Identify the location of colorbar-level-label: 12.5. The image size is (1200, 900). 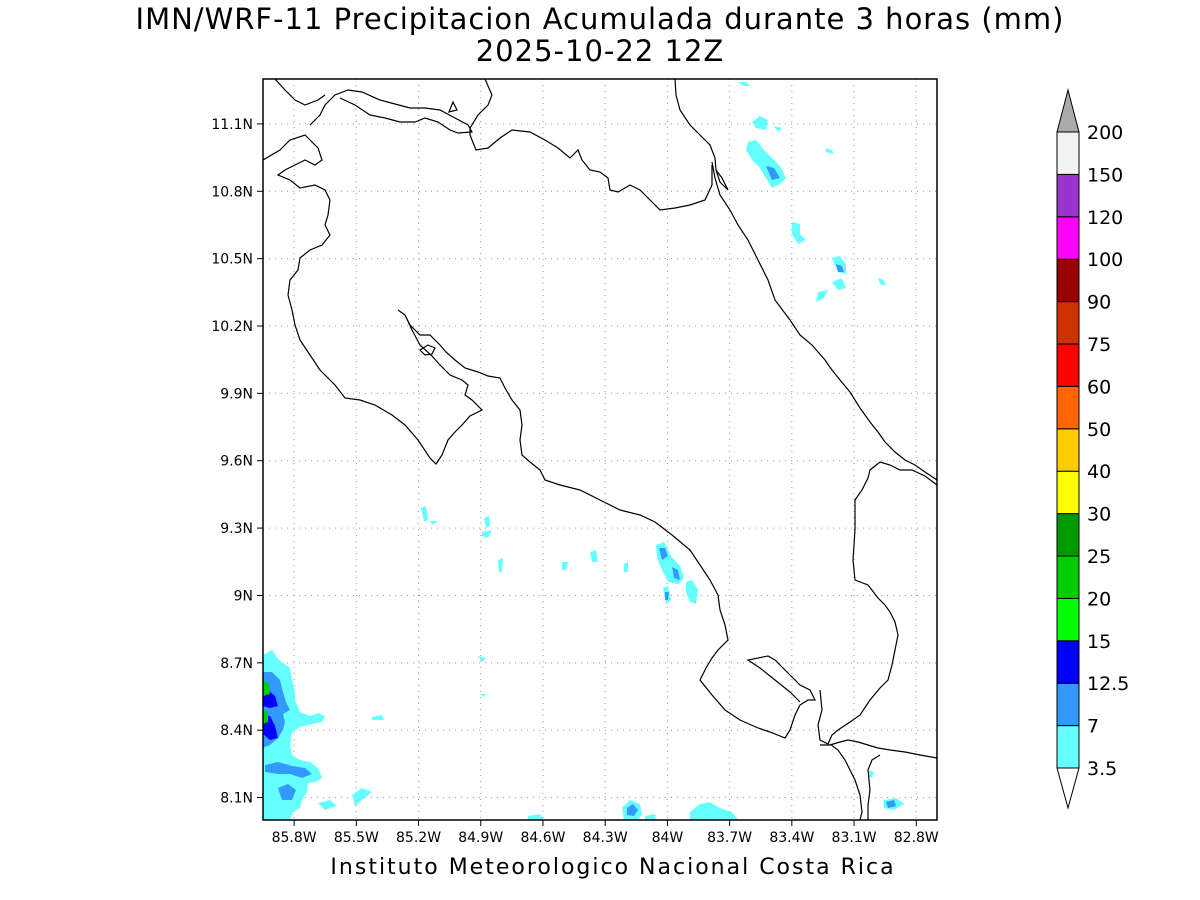
(1108, 684).